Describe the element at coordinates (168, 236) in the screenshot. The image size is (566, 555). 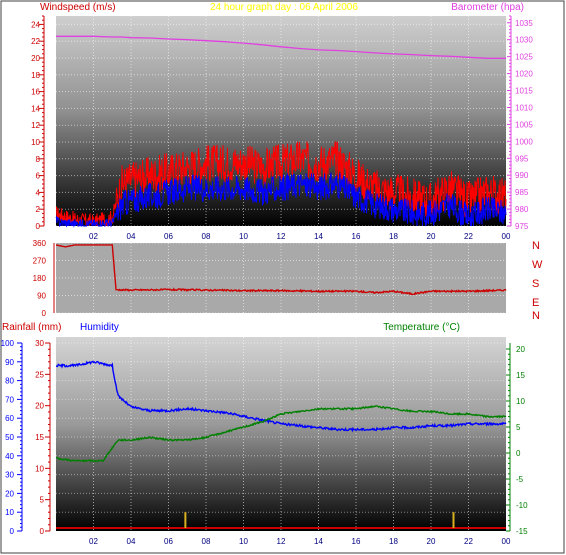
I see `time-tick-label-p1: 06` at that location.